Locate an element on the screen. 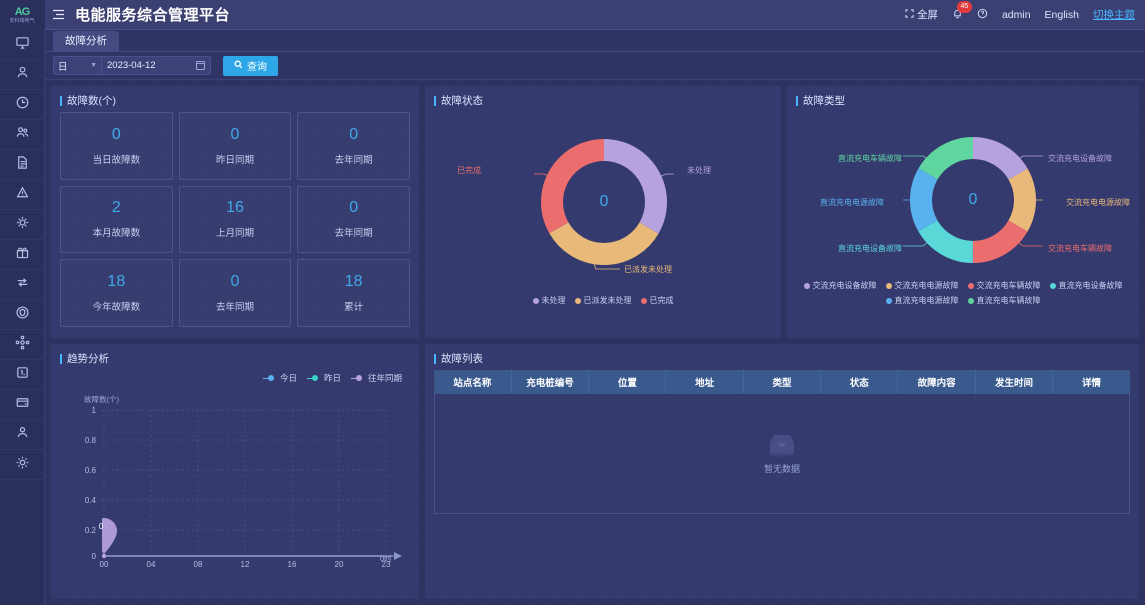  help-button is located at coordinates (982, 15).